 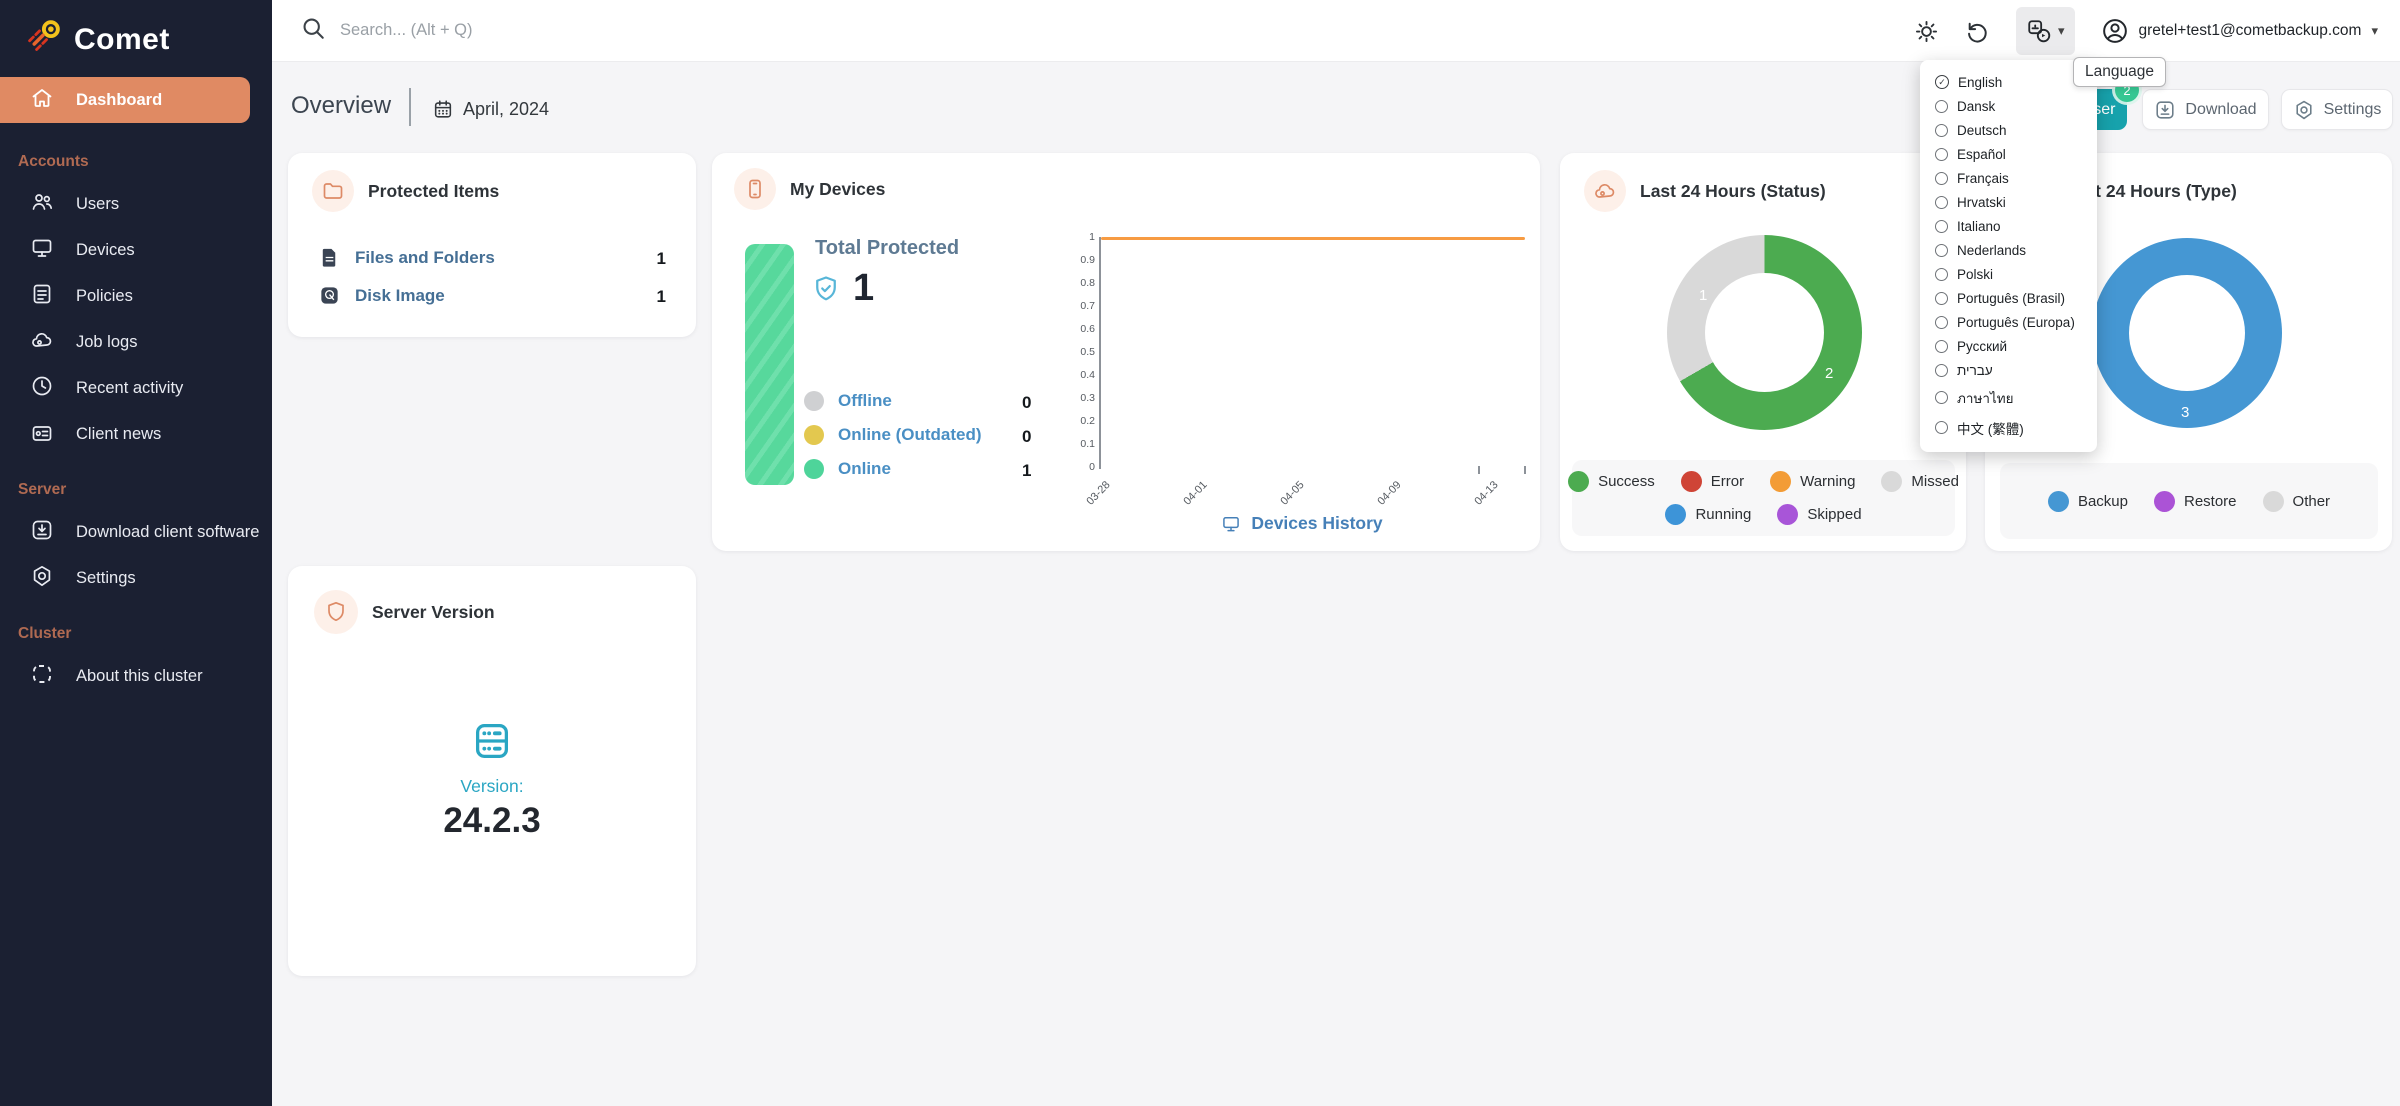 I want to click on sidebar-item-download-client-software: Download client software, so click(x=136, y=532).